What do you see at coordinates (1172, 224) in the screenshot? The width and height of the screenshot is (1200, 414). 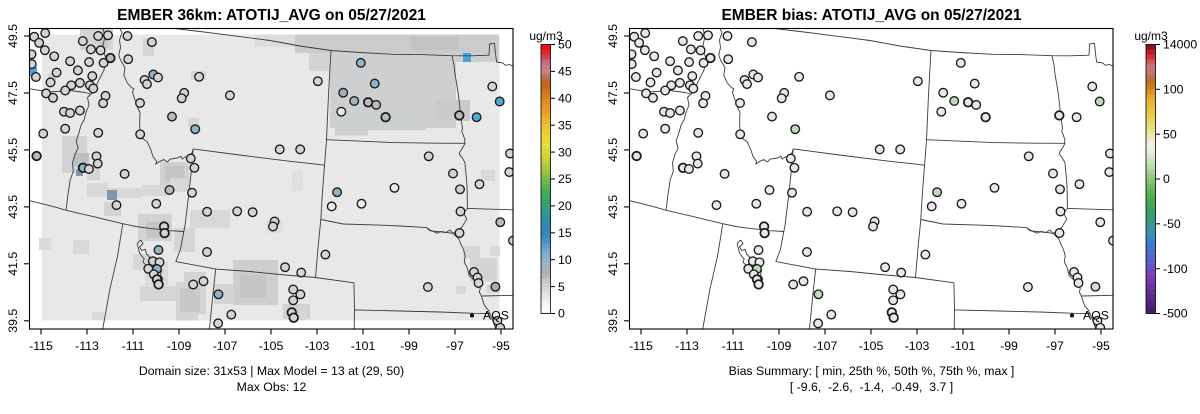 I see `svg-text: -50` at bounding box center [1172, 224].